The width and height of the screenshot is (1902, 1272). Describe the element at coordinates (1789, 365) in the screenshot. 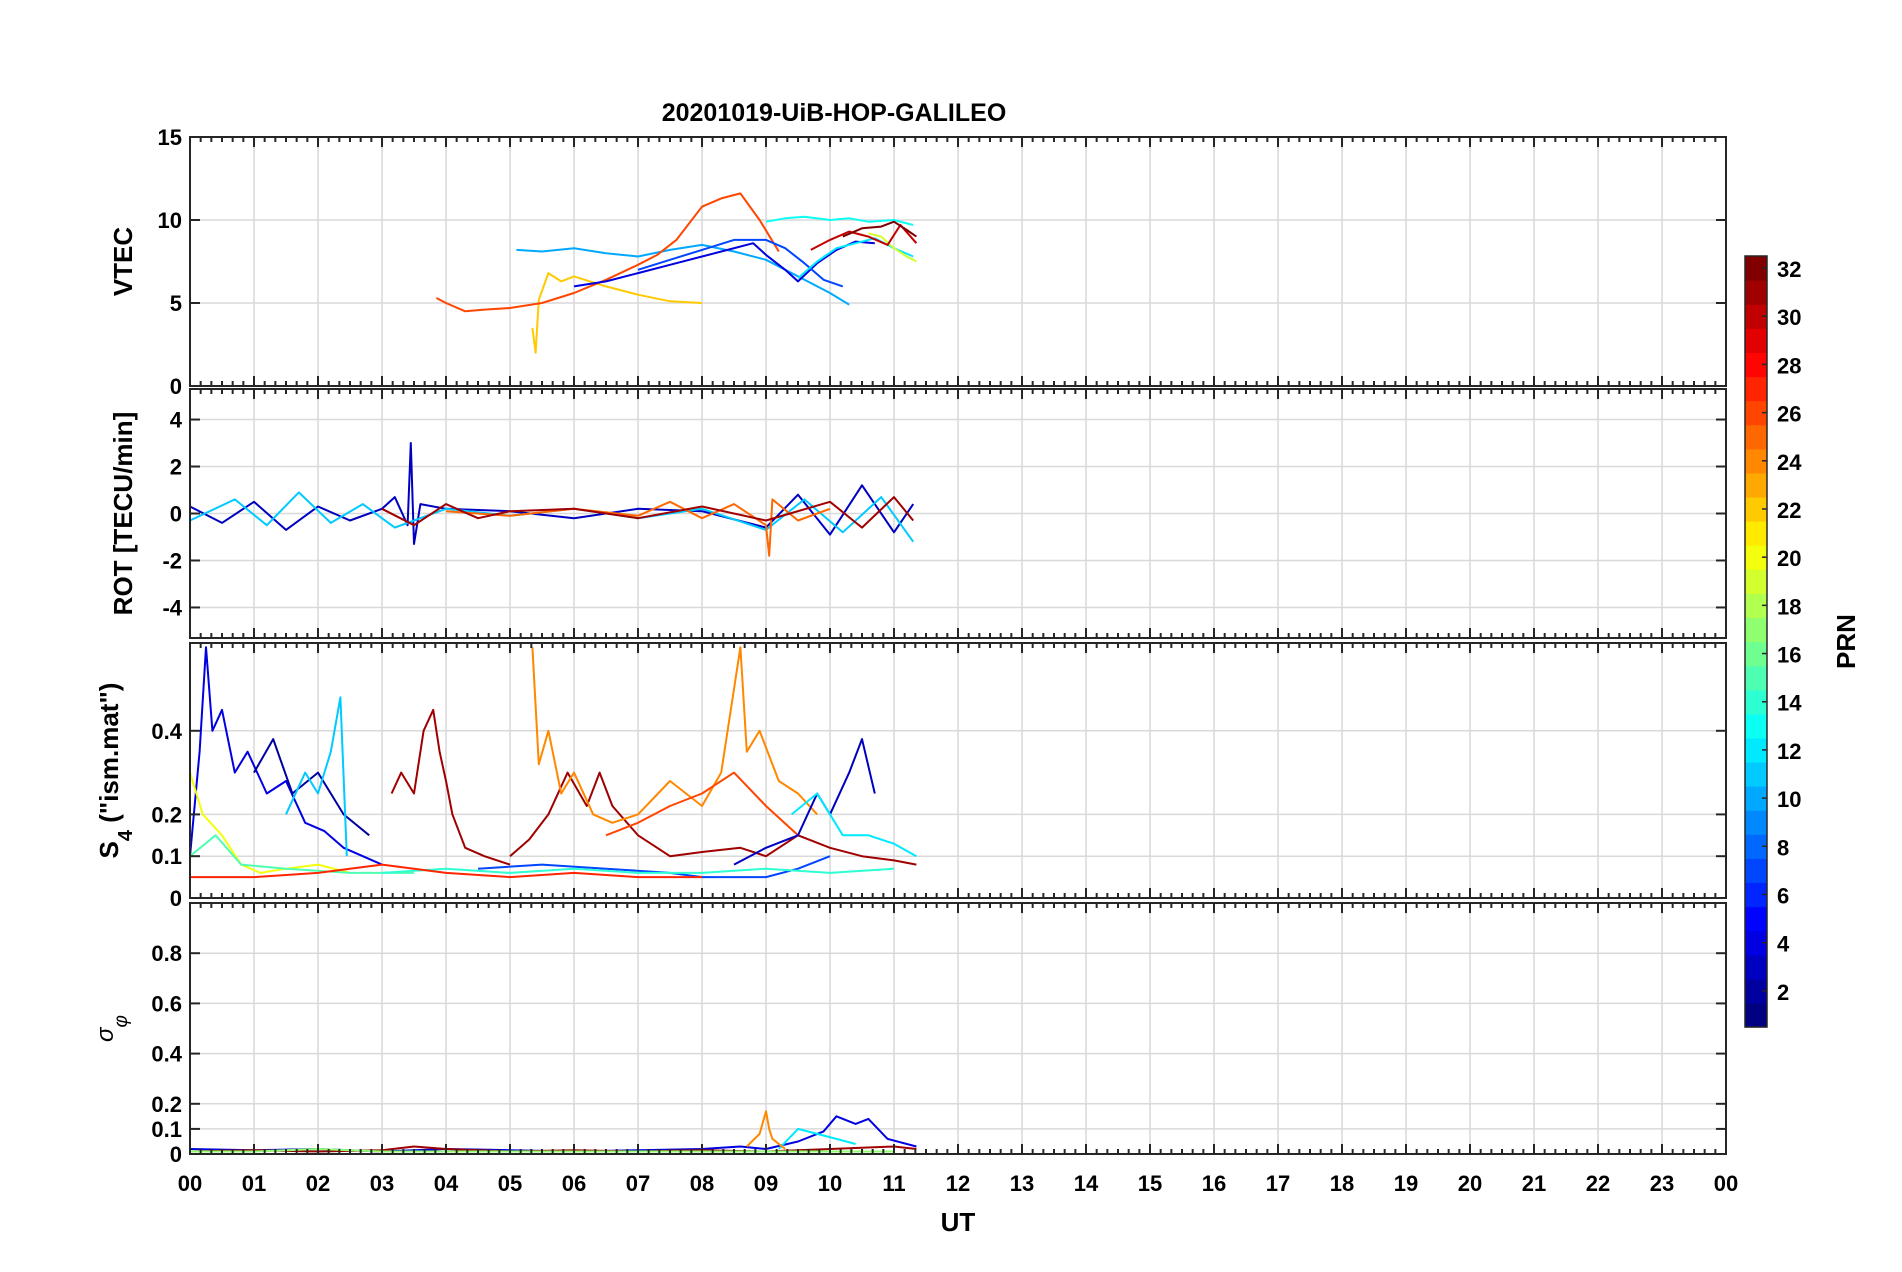

I see `colorbar-tick-label: 28` at that location.